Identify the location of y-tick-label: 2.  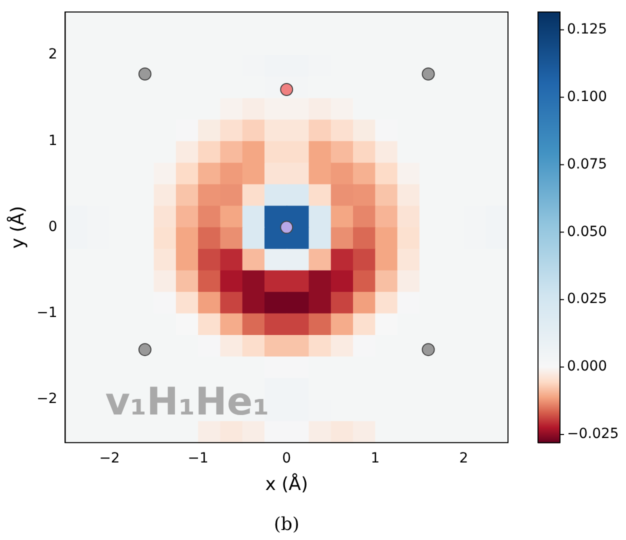
(53, 54).